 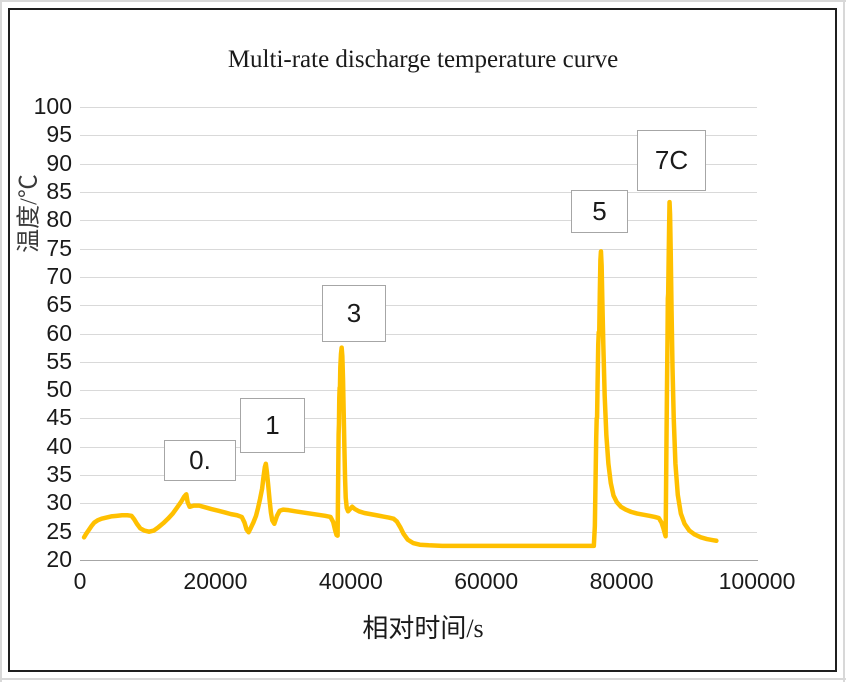 I want to click on page-edge-top, so click(x=423, y=1).